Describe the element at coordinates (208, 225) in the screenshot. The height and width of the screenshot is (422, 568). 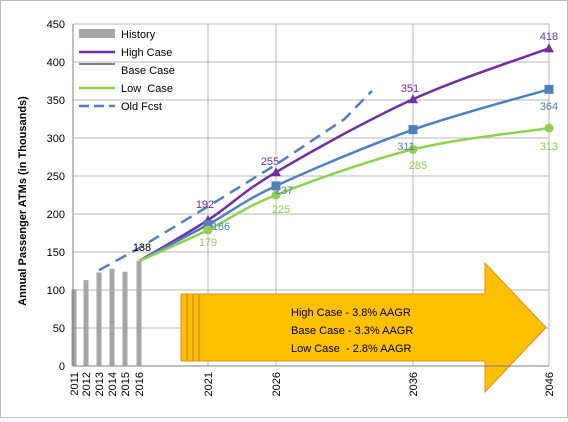
I see `marker-base-case-2021` at that location.